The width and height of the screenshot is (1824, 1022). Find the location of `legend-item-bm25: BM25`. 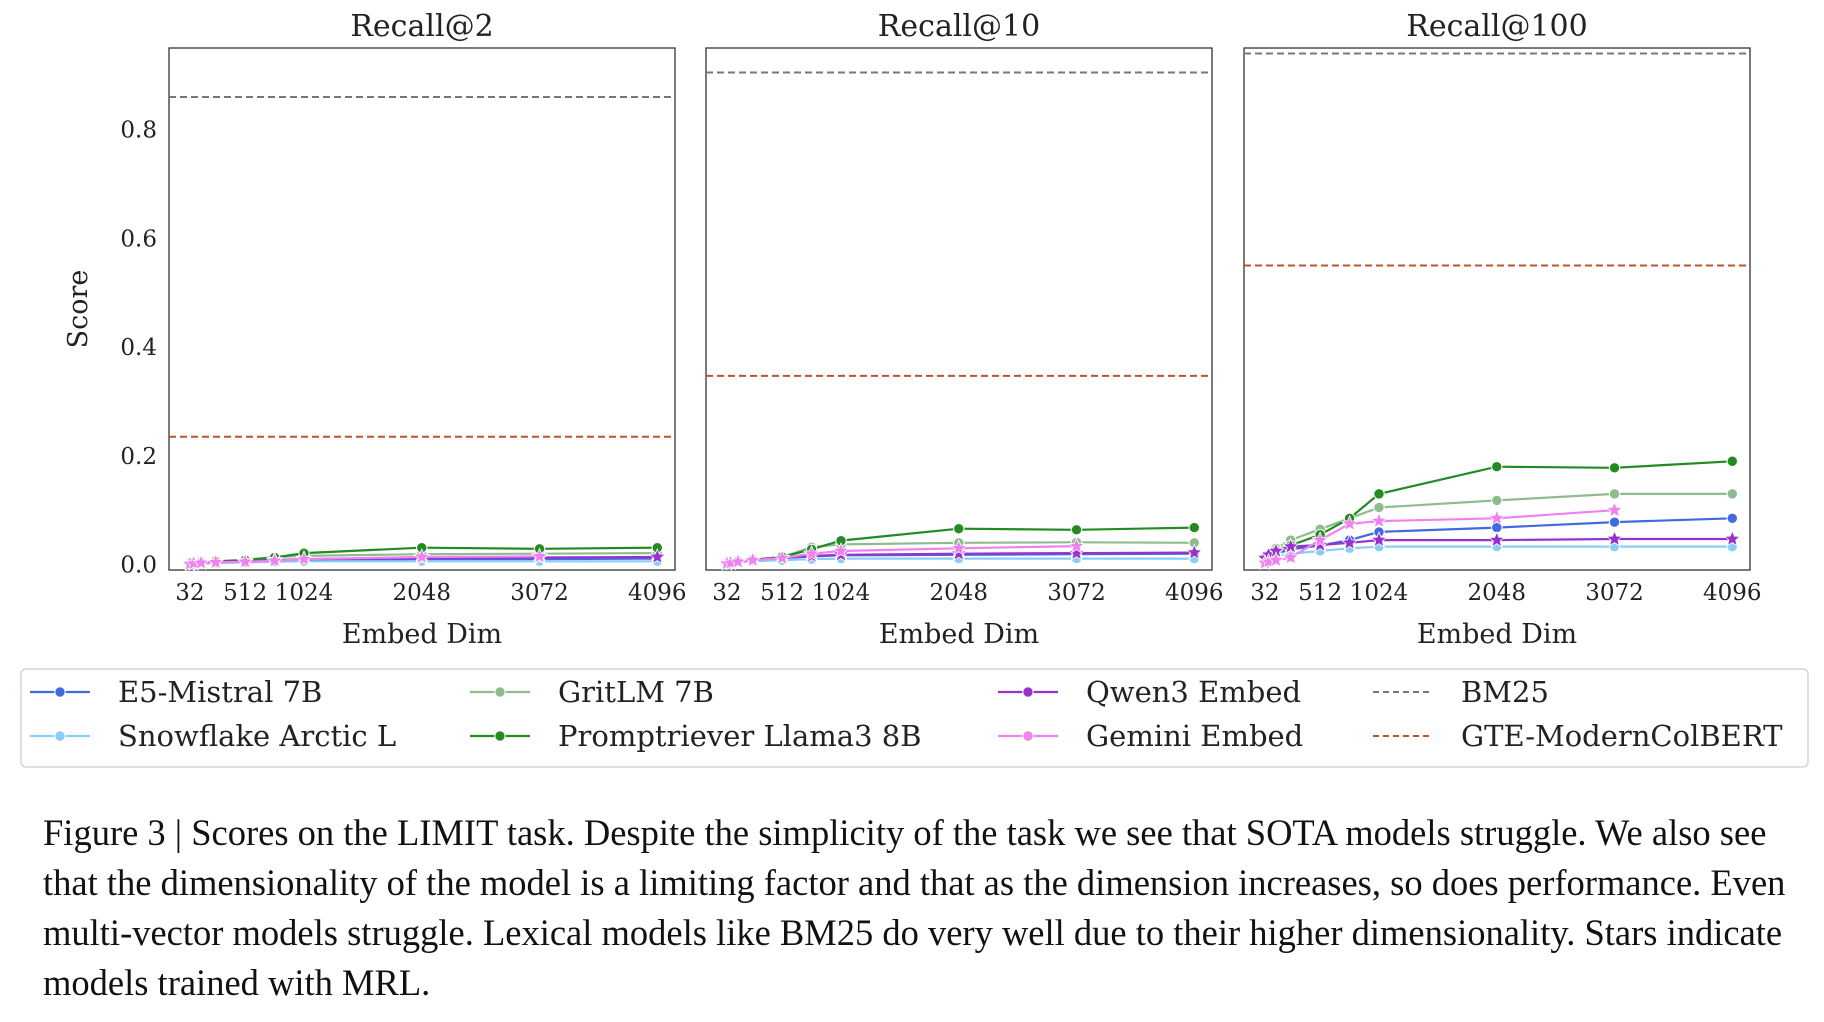

legend-item-bm25: BM25 is located at coordinates (1461, 692).